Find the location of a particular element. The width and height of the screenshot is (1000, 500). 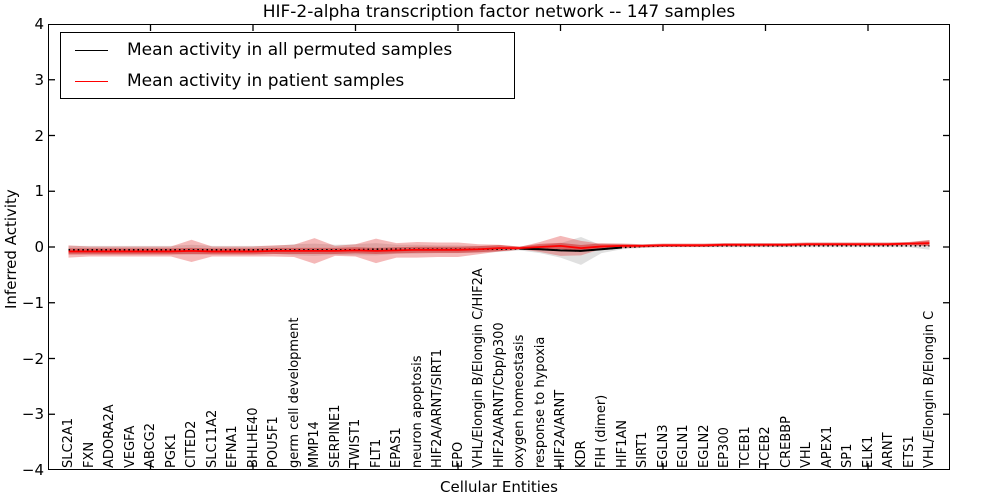

patient-std-band is located at coordinates (499, 249).